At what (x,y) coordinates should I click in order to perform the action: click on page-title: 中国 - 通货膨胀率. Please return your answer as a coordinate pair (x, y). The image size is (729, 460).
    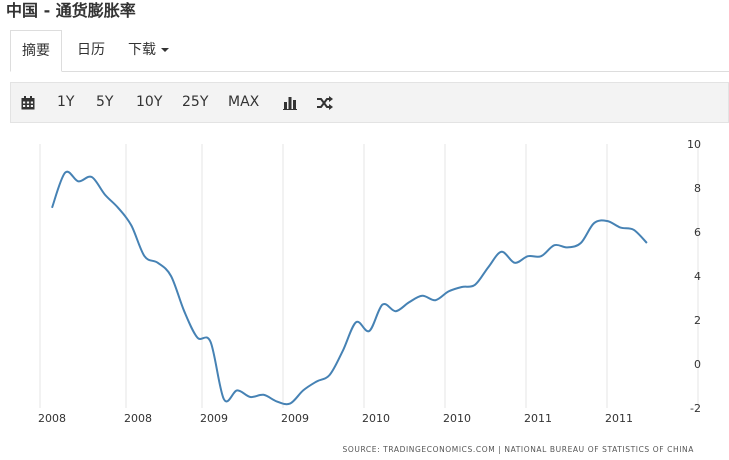
    Looking at the image, I should click on (71, 10).